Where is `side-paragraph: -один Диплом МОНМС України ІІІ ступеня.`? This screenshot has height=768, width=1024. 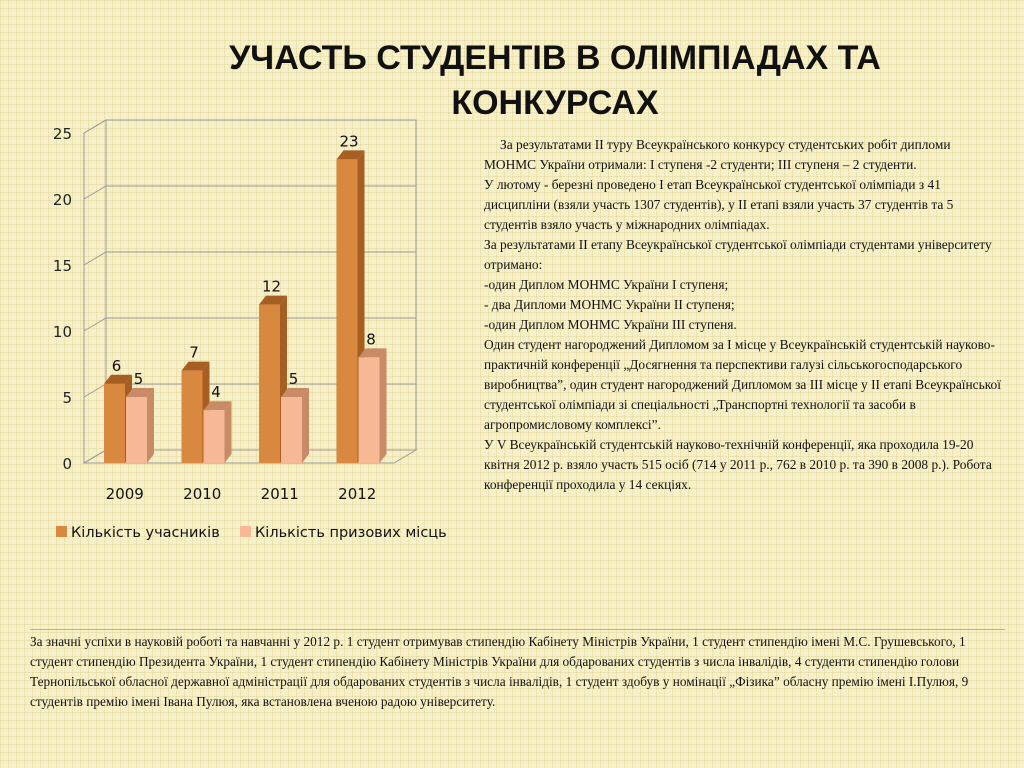
side-paragraph: -один Диплом МОНМС України ІІІ ступеня. is located at coordinates (610, 324).